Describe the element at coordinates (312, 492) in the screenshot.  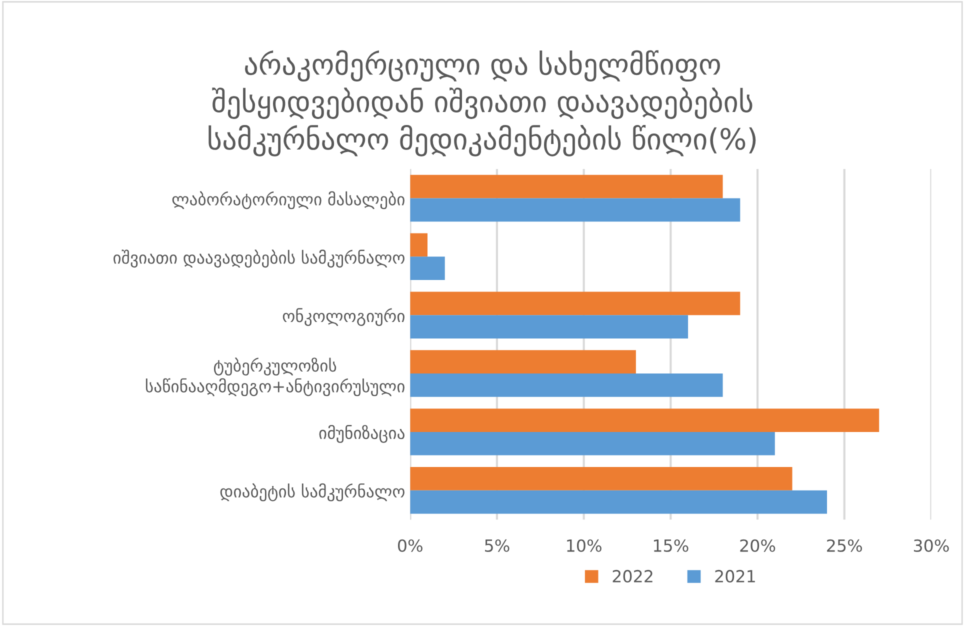
I see `y-tick-label: დიაბეტის სამკურნალო` at that location.